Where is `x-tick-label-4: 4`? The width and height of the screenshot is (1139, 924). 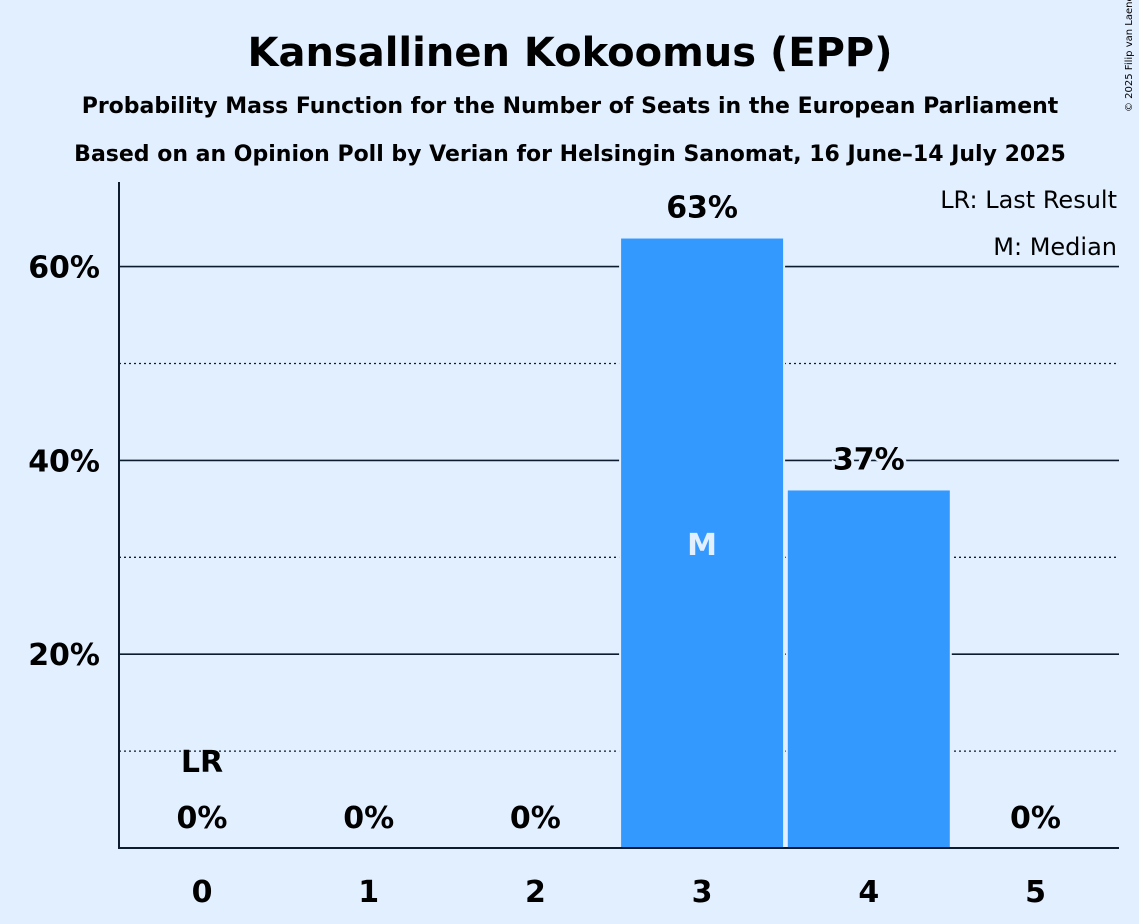 x-tick-label-4: 4 is located at coordinates (868, 892).